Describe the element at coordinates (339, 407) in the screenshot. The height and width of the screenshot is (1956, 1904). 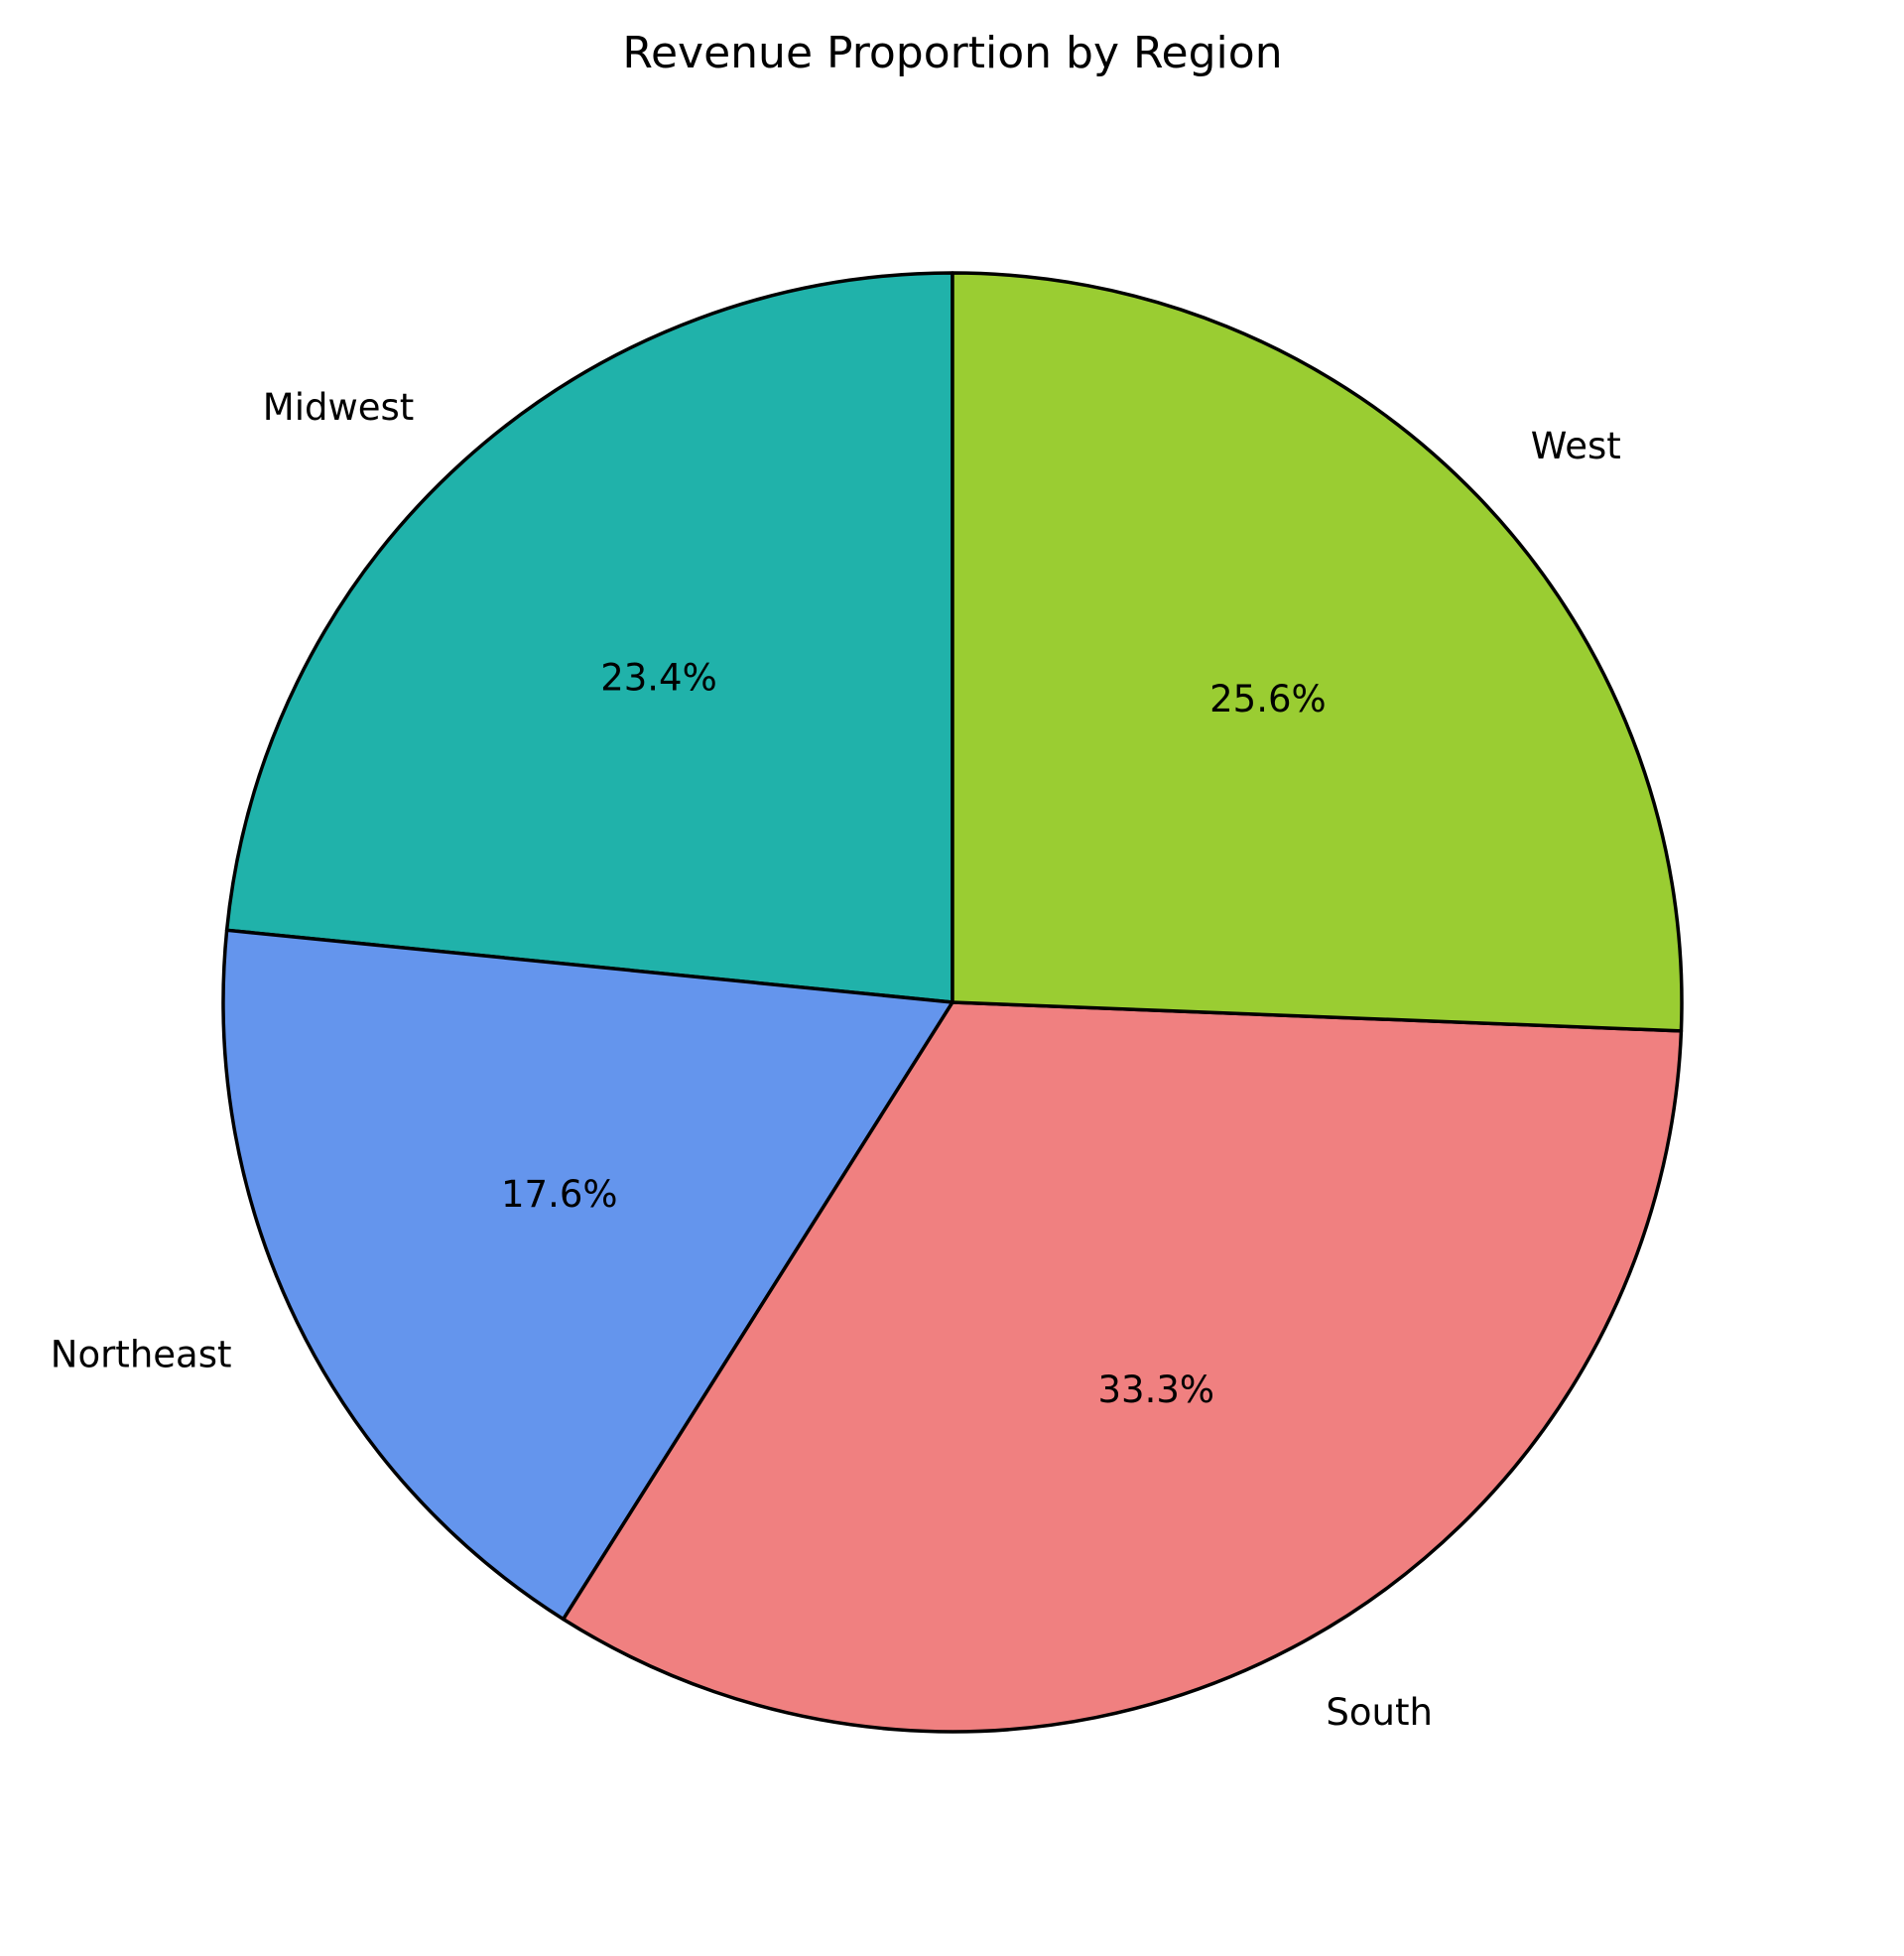
I see `slice-label-midwest: Midwest` at that location.